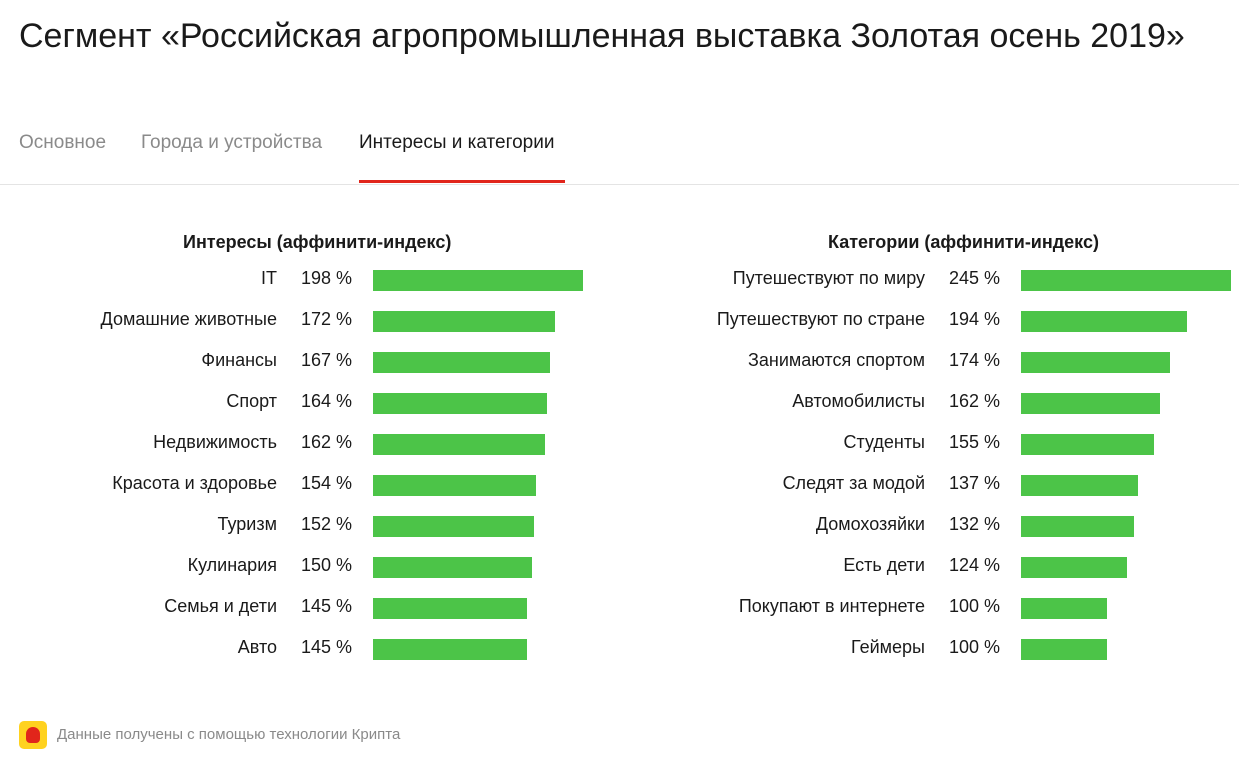  What do you see at coordinates (929, 364) in the screenshot?
I see `chart-row: Занимаются спортом 174 %` at bounding box center [929, 364].